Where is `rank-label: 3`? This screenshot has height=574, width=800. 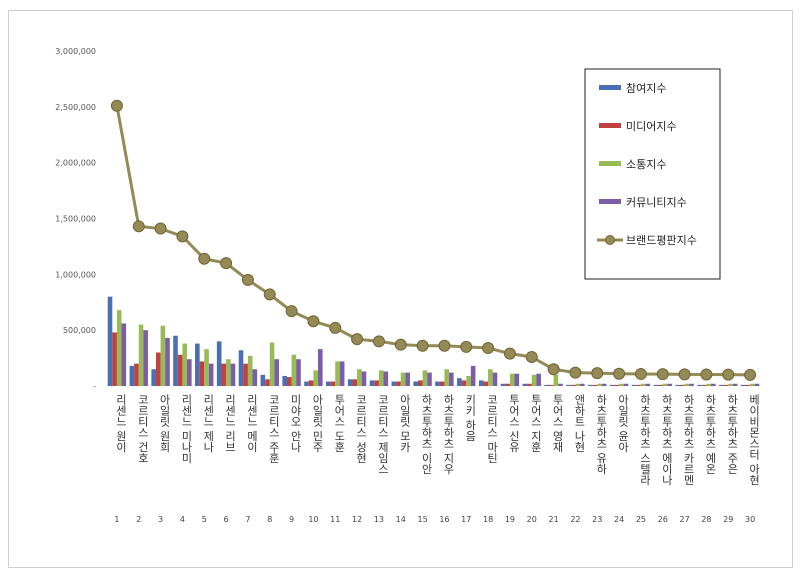 rank-label: 3 is located at coordinates (160, 519).